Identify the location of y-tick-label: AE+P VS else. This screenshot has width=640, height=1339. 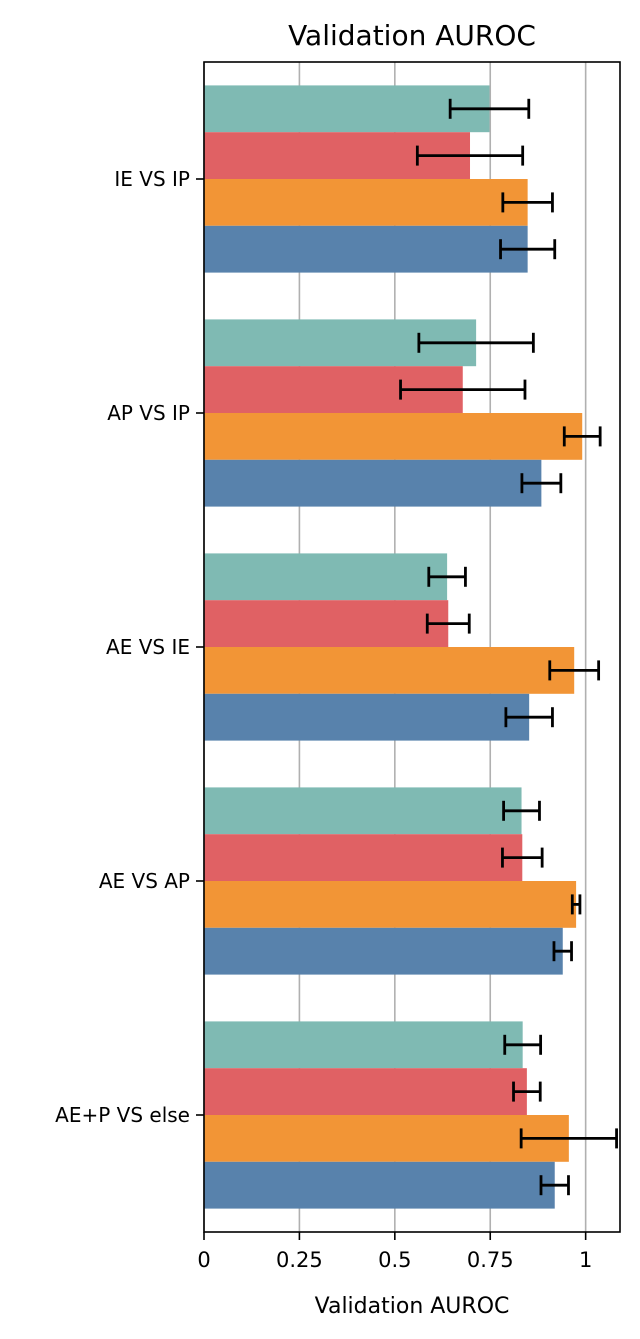
(122, 1115).